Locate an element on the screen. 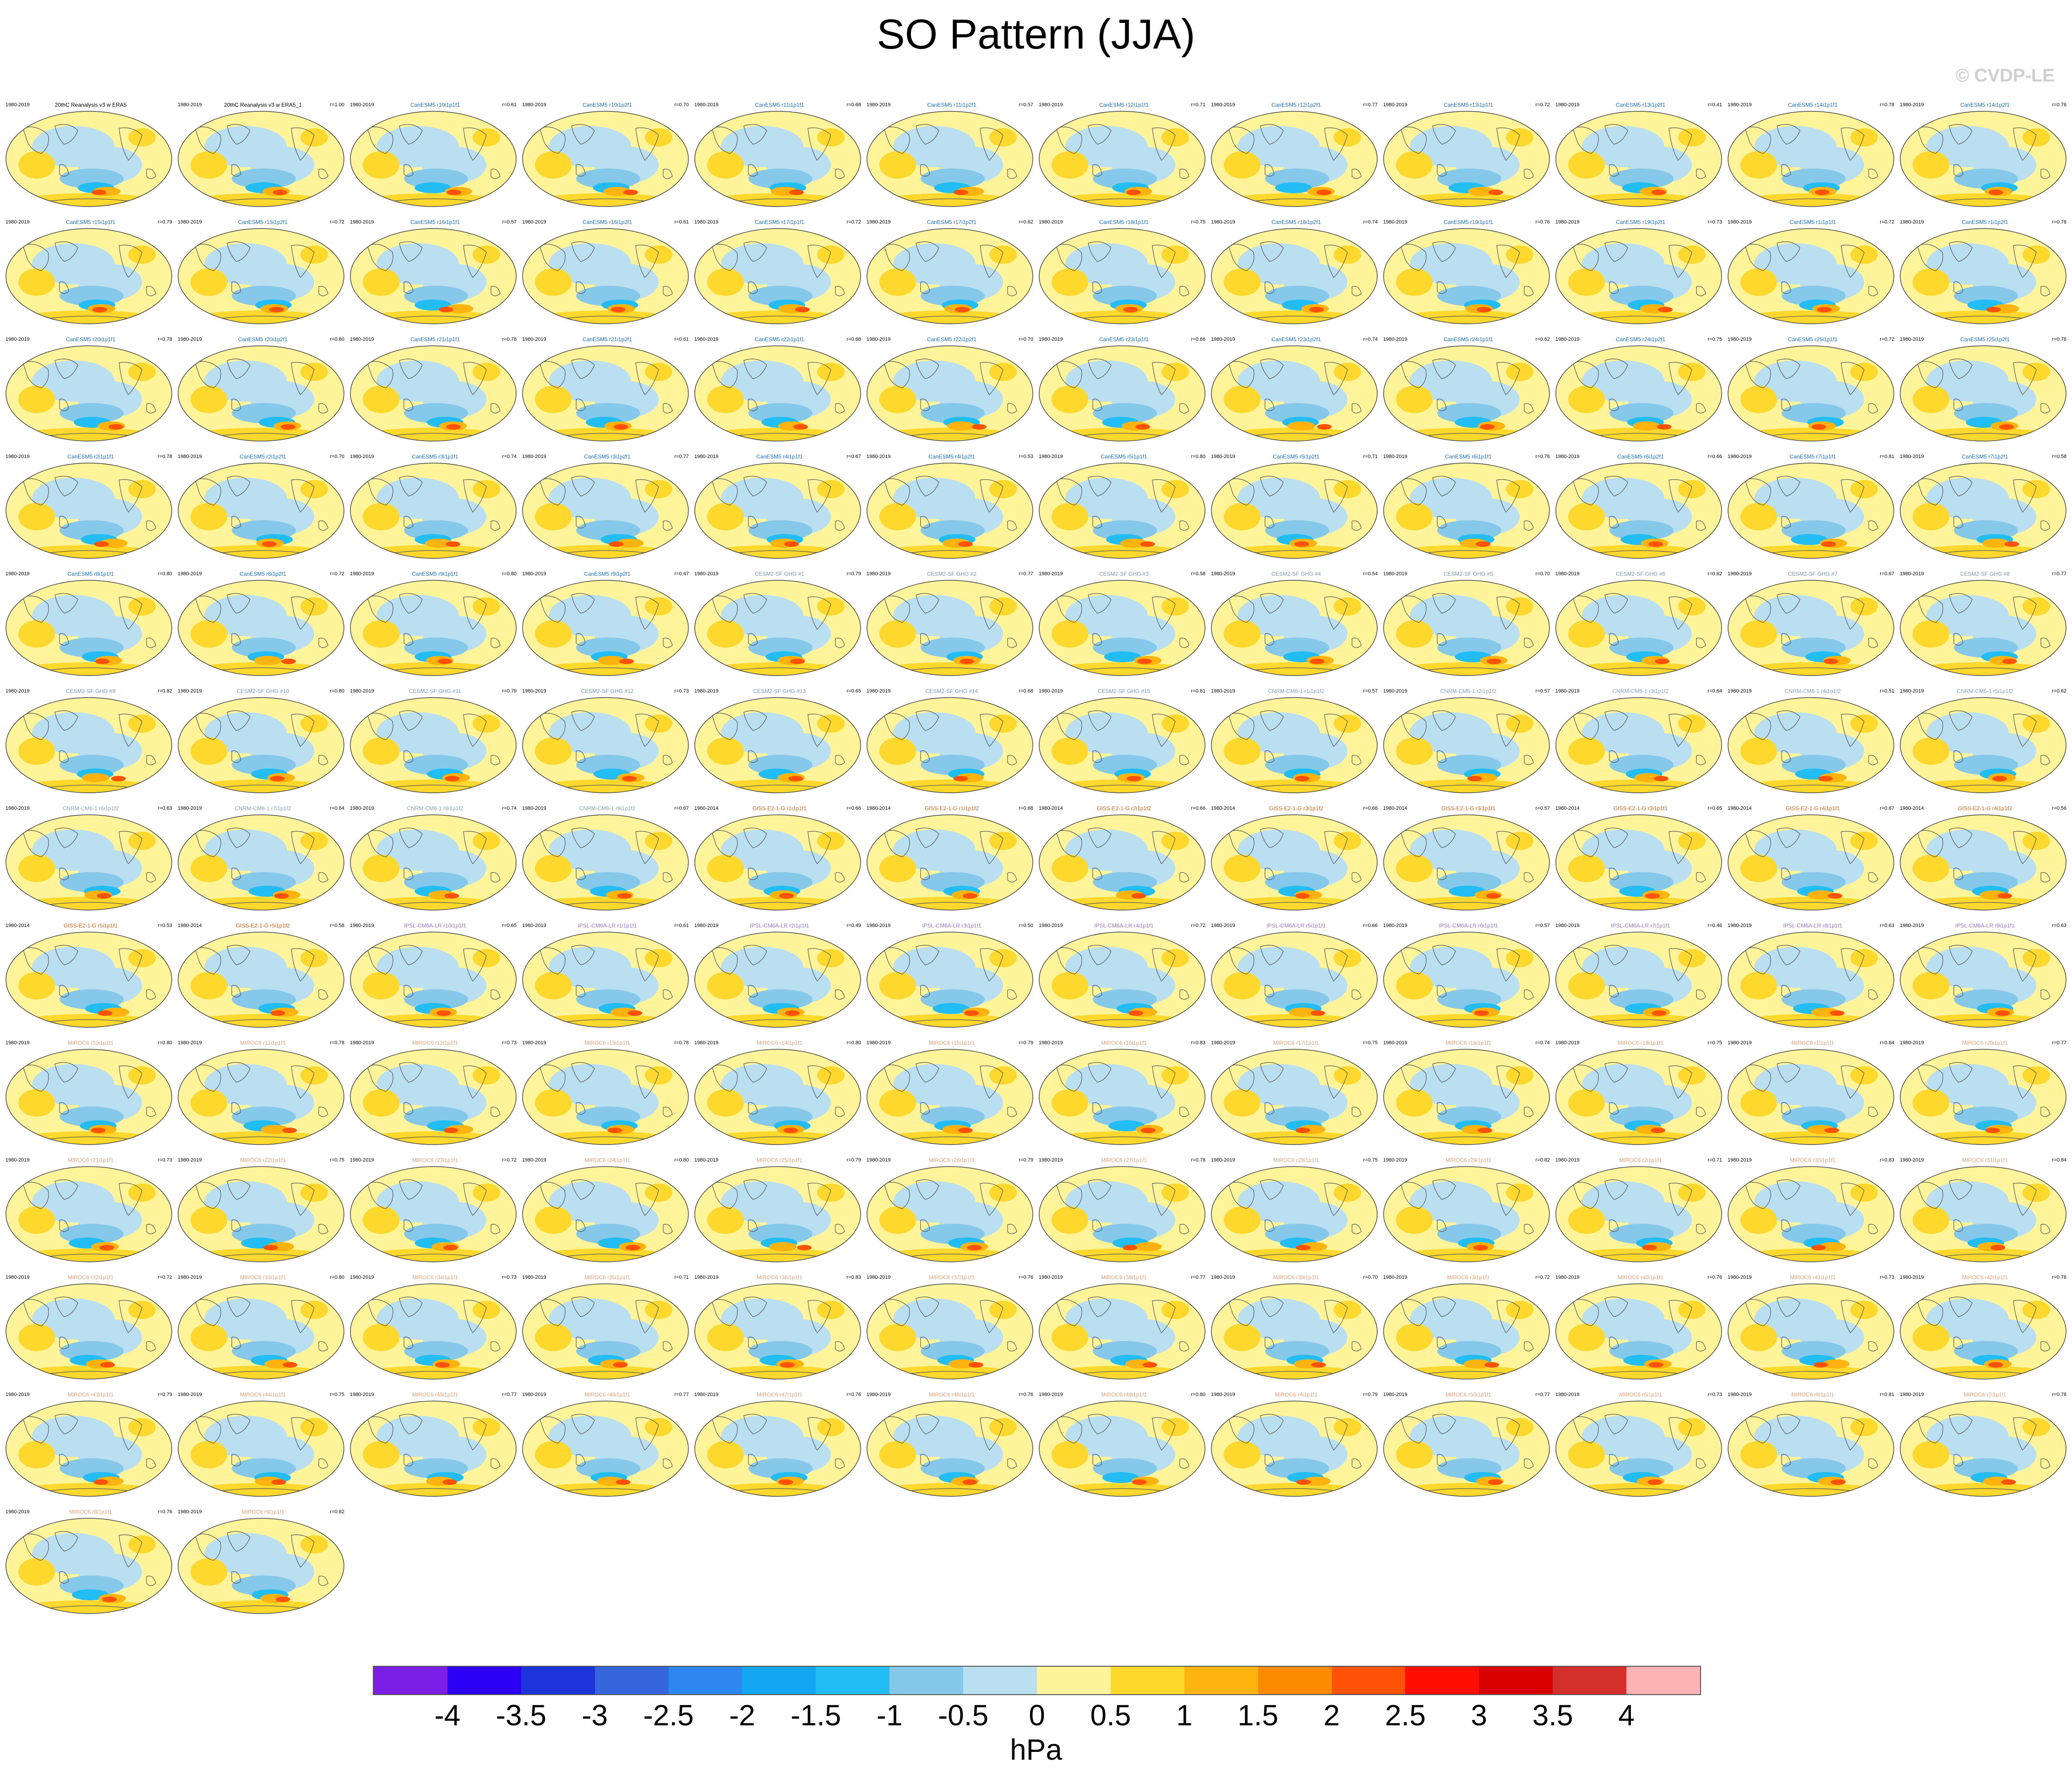  map-panel: 1980-2019 CanESM5 r5i1p1f1 r=0.80 is located at coordinates (1122, 507).